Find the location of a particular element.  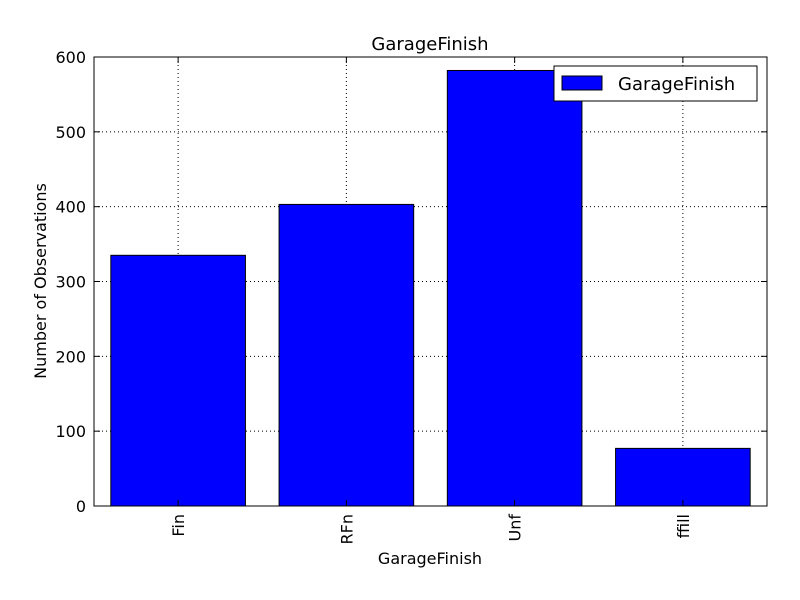

x-tick-label: Unf is located at coordinates (515, 528).